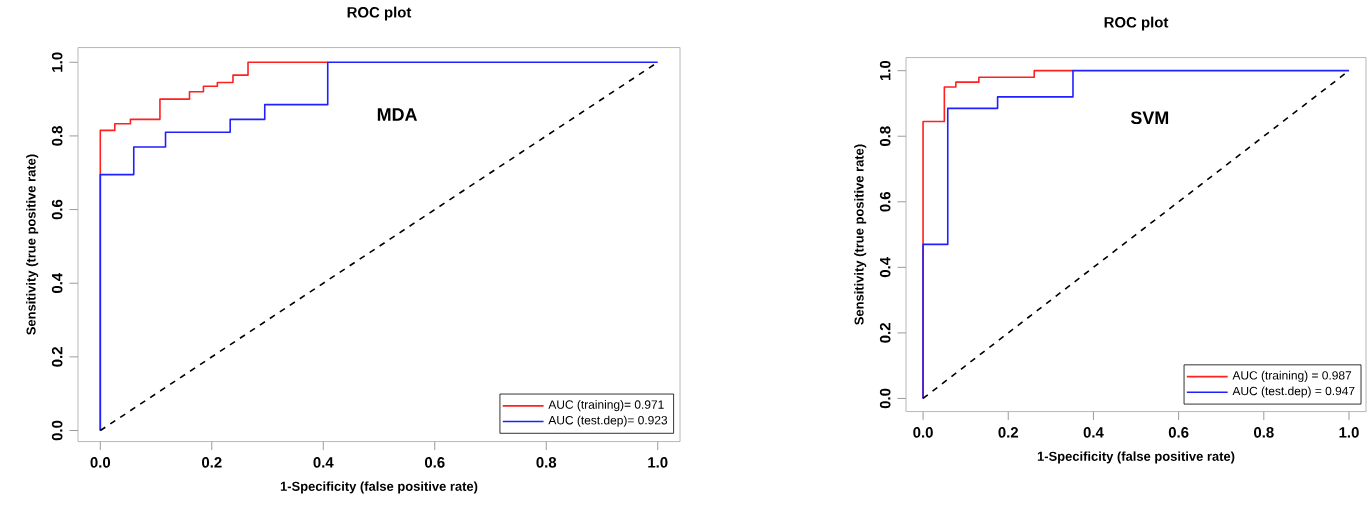 The image size is (1370, 526). Describe the element at coordinates (1149, 118) in the screenshot. I see `annotation: SVM` at that location.